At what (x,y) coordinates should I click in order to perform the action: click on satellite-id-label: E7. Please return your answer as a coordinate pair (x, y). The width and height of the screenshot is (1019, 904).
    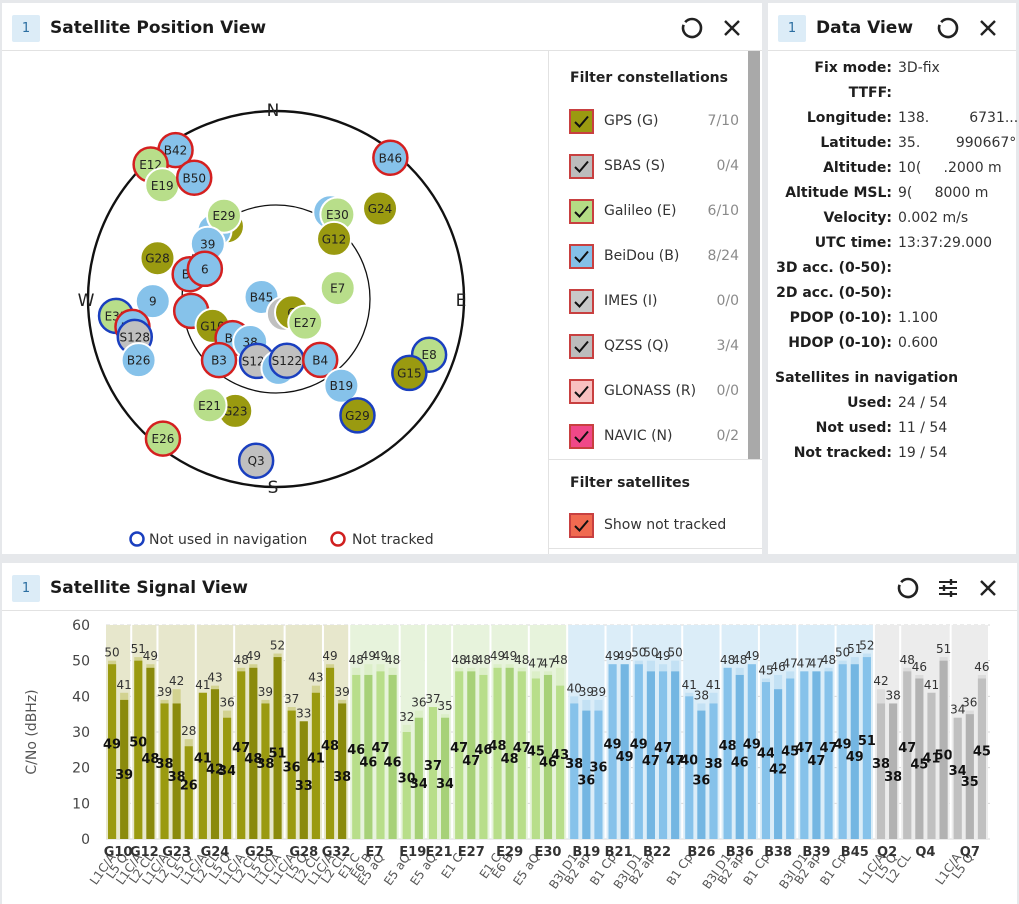
    Looking at the image, I should click on (374, 852).